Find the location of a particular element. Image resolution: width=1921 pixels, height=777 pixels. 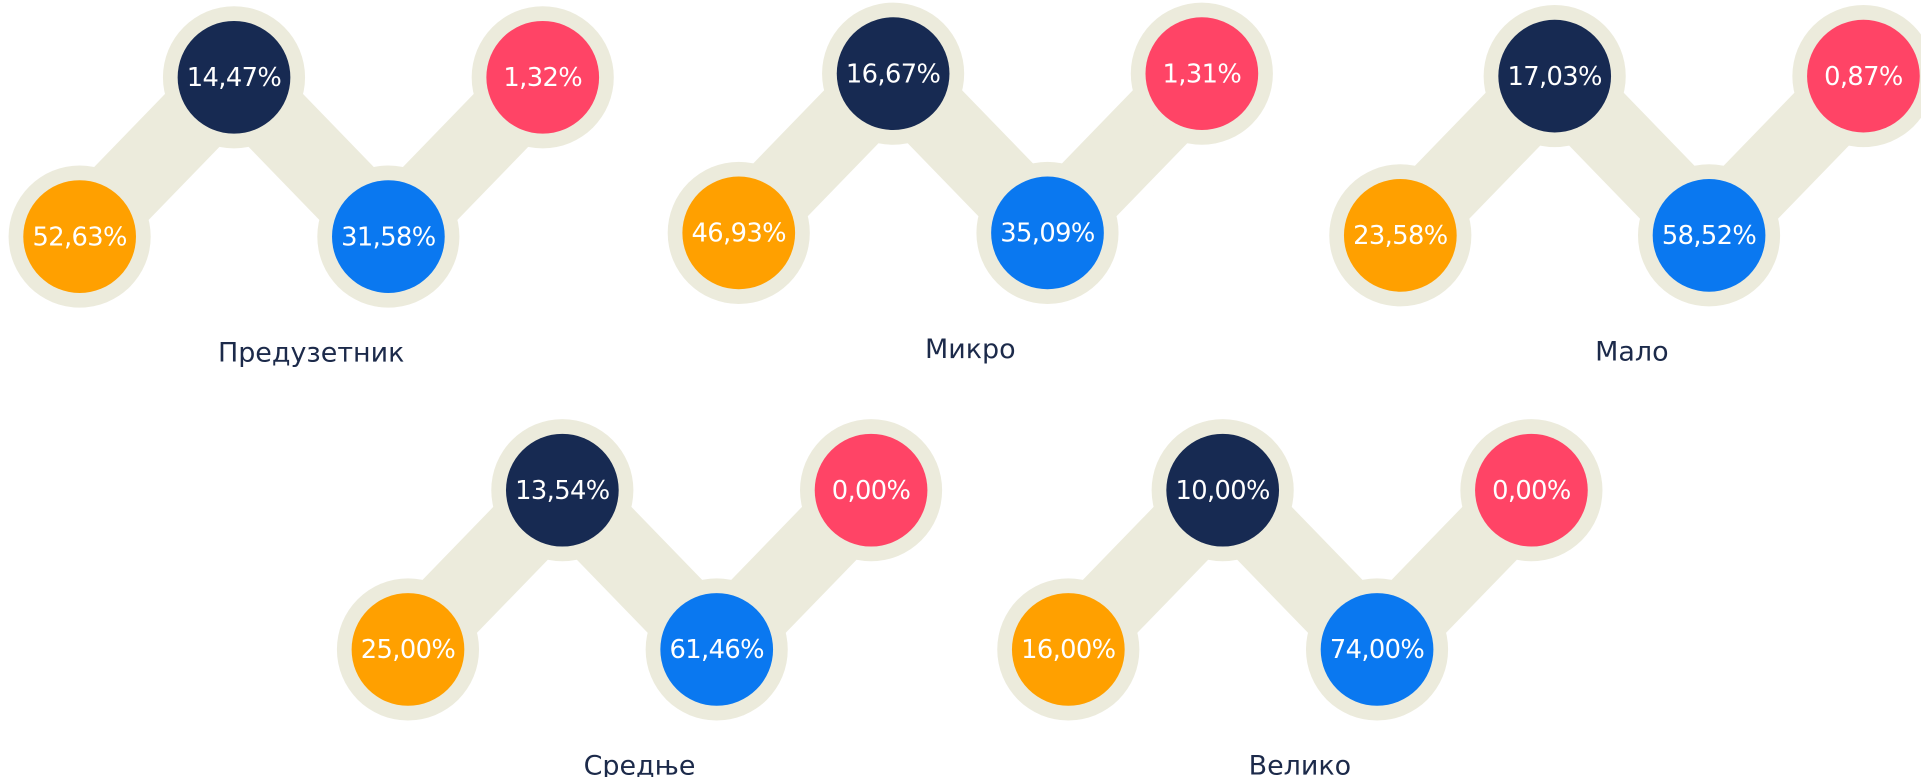

bubble-value: 14,47% is located at coordinates (234, 78).